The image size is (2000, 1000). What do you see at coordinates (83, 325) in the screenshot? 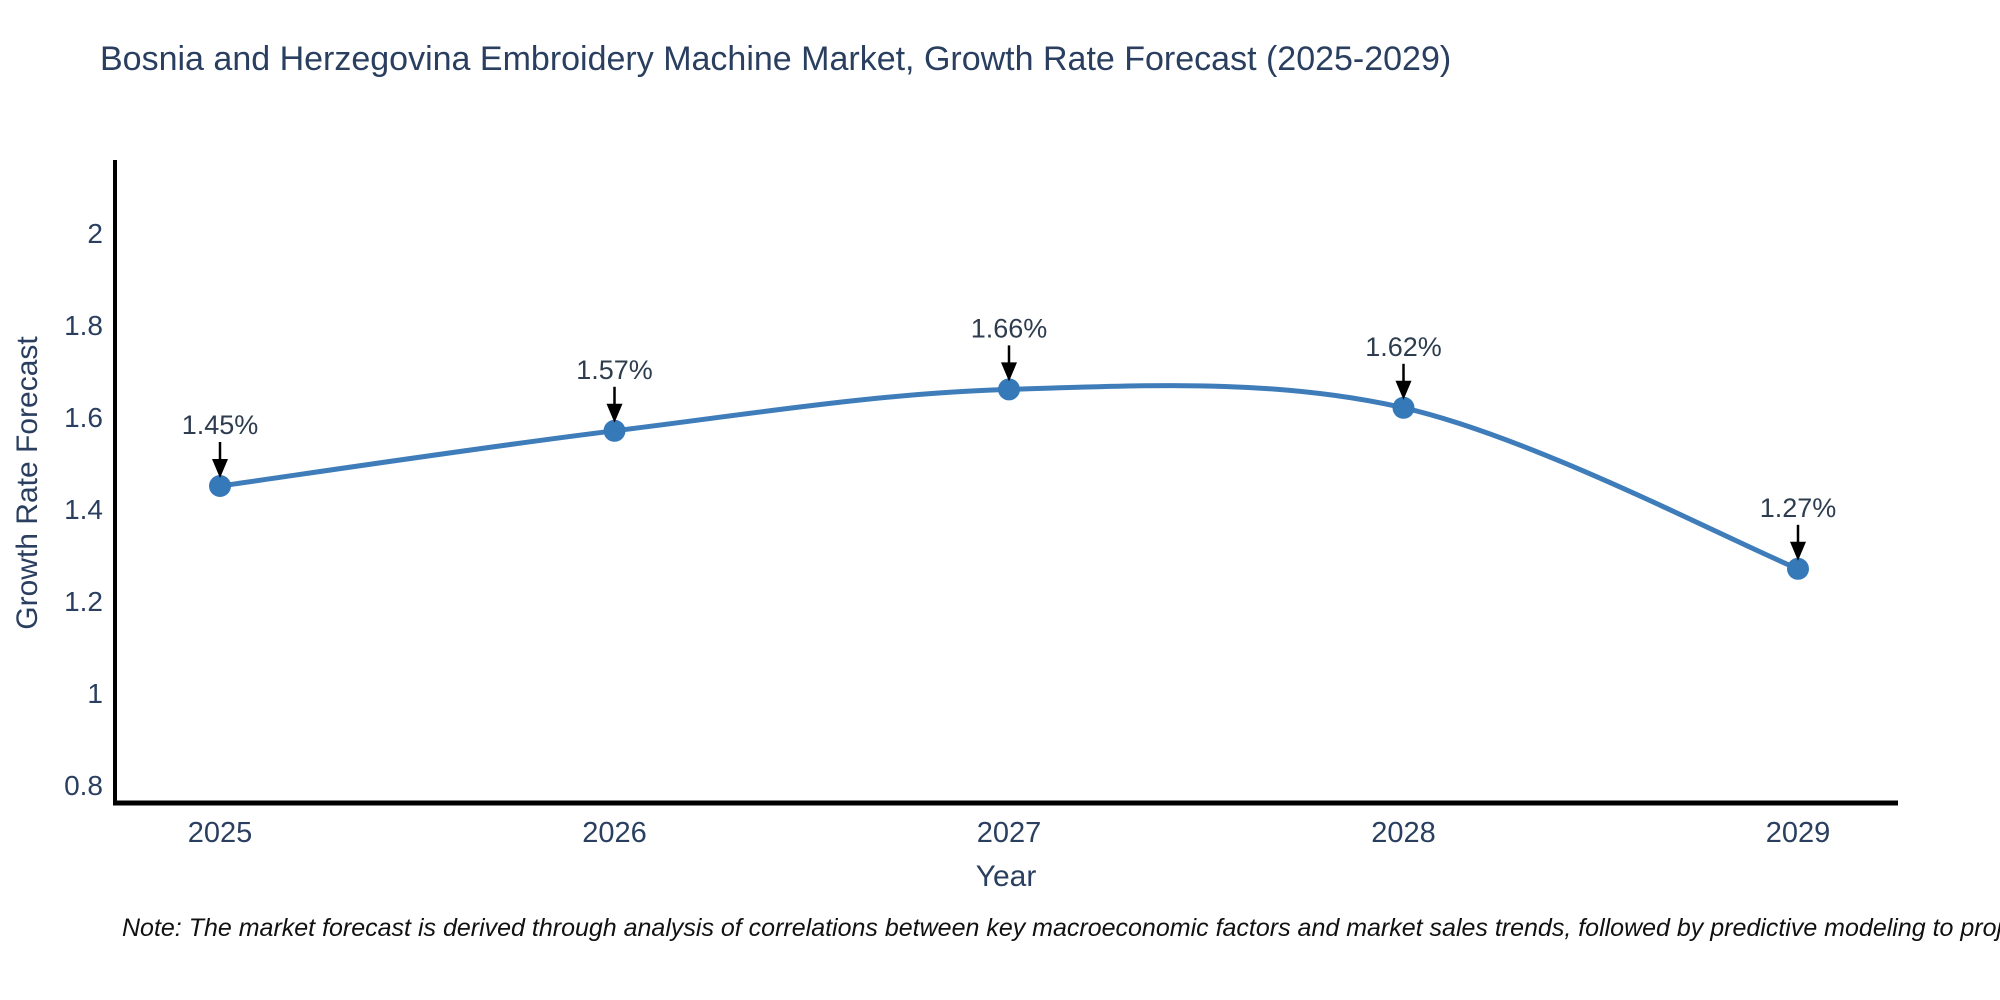
I see `y-tick-label: 1.8` at bounding box center [83, 325].